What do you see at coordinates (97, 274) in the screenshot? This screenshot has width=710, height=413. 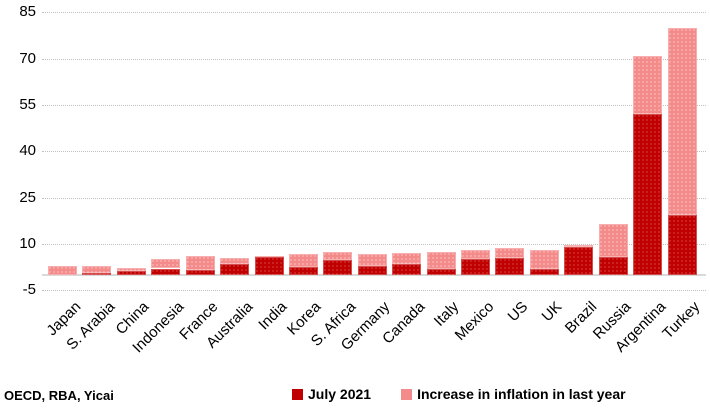 I see `bar-s-arabia-july-2021` at bounding box center [97, 274].